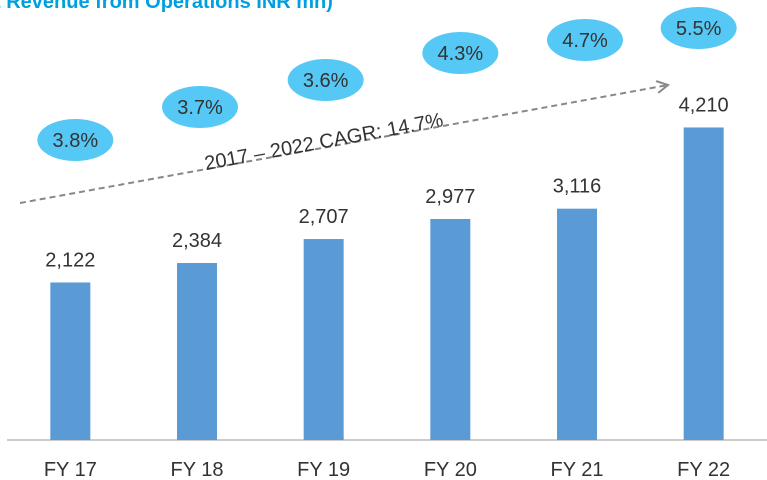  I want to click on cagr-annotation: 2017 – 2022 CAGR: 14.7%, so click(324, 142).